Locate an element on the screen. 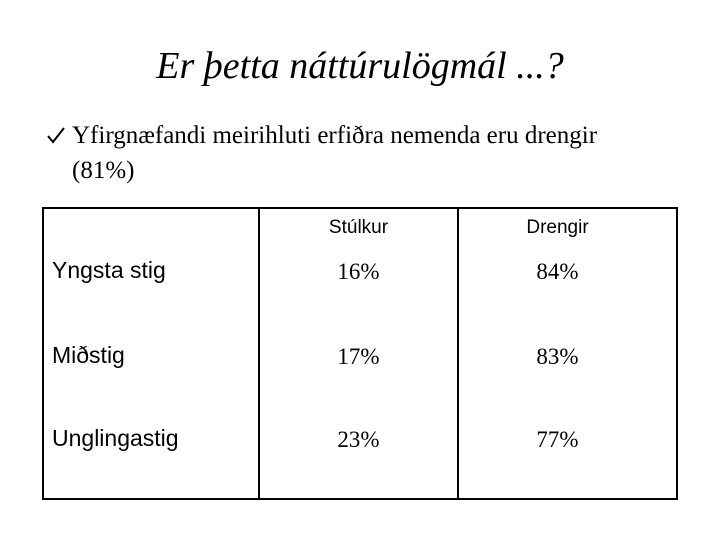 The width and height of the screenshot is (720, 540). cell-value: 83% is located at coordinates (557, 356).